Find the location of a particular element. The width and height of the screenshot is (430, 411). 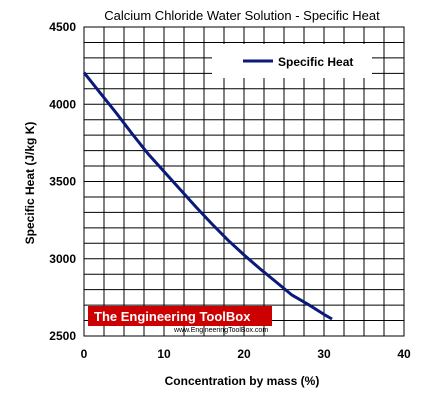

y-tick-label: 4500 is located at coordinates (62, 27).